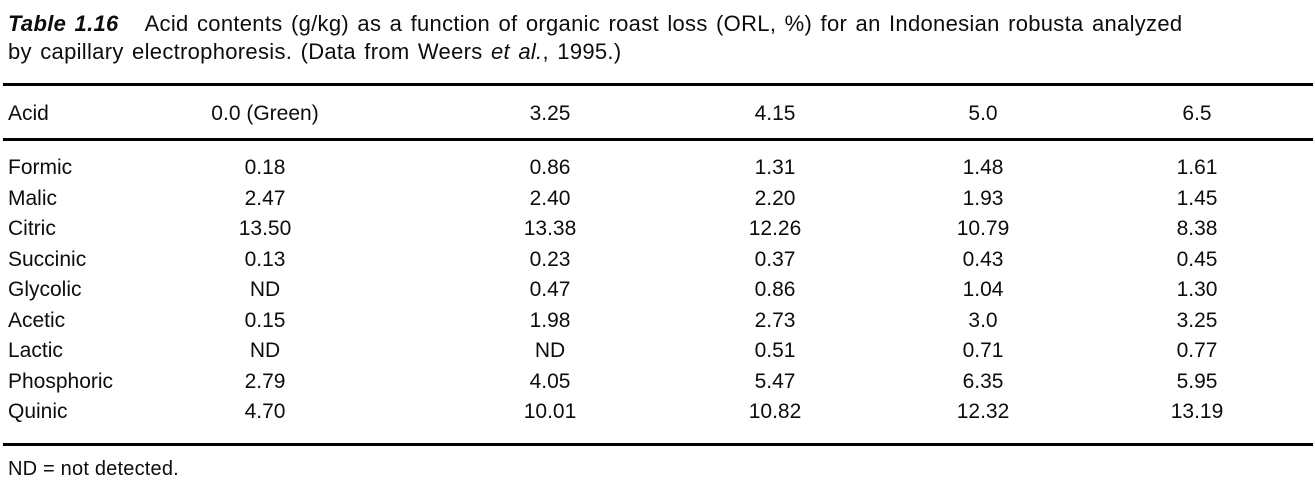 This screenshot has height=489, width=1315. What do you see at coordinates (983, 289) in the screenshot?
I see `value-cell: 1.04` at bounding box center [983, 289].